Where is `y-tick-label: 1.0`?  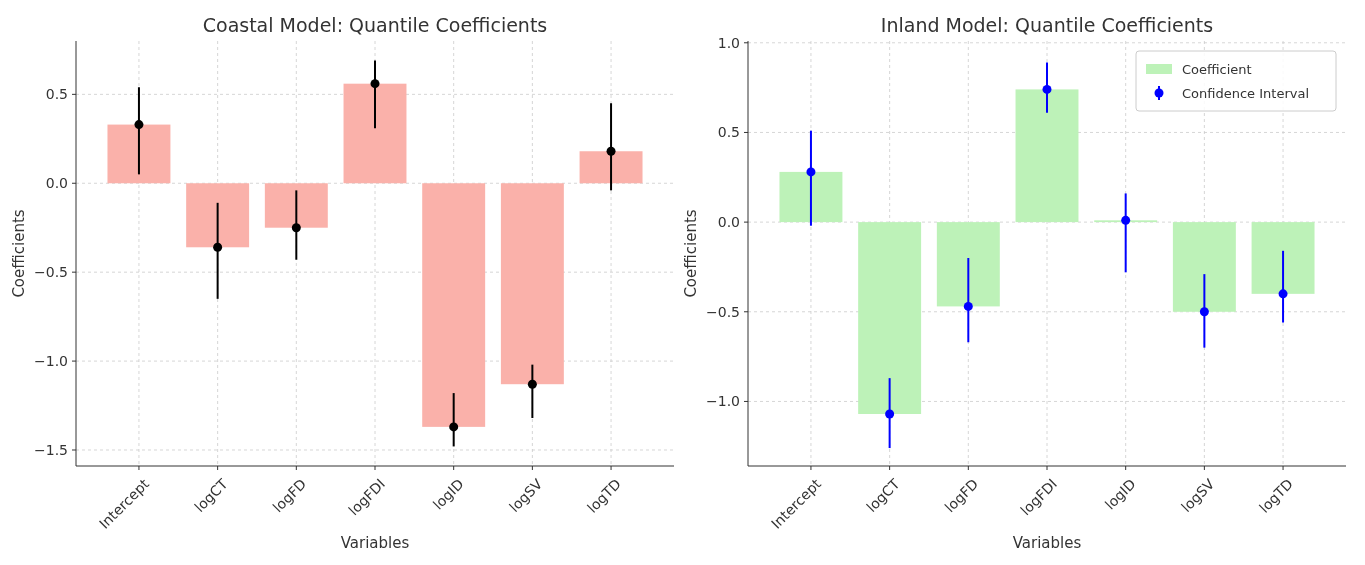 y-tick-label: 1.0 is located at coordinates (728, 42).